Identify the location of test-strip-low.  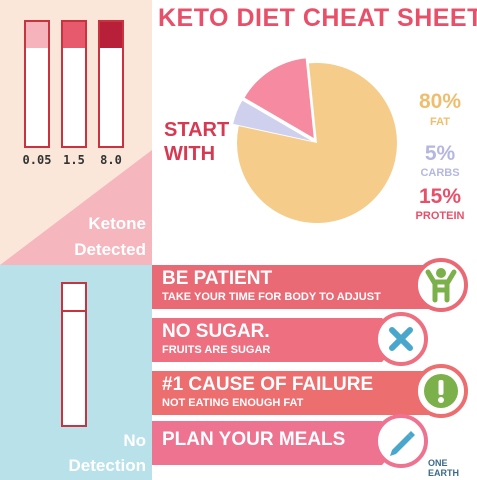
(37, 84).